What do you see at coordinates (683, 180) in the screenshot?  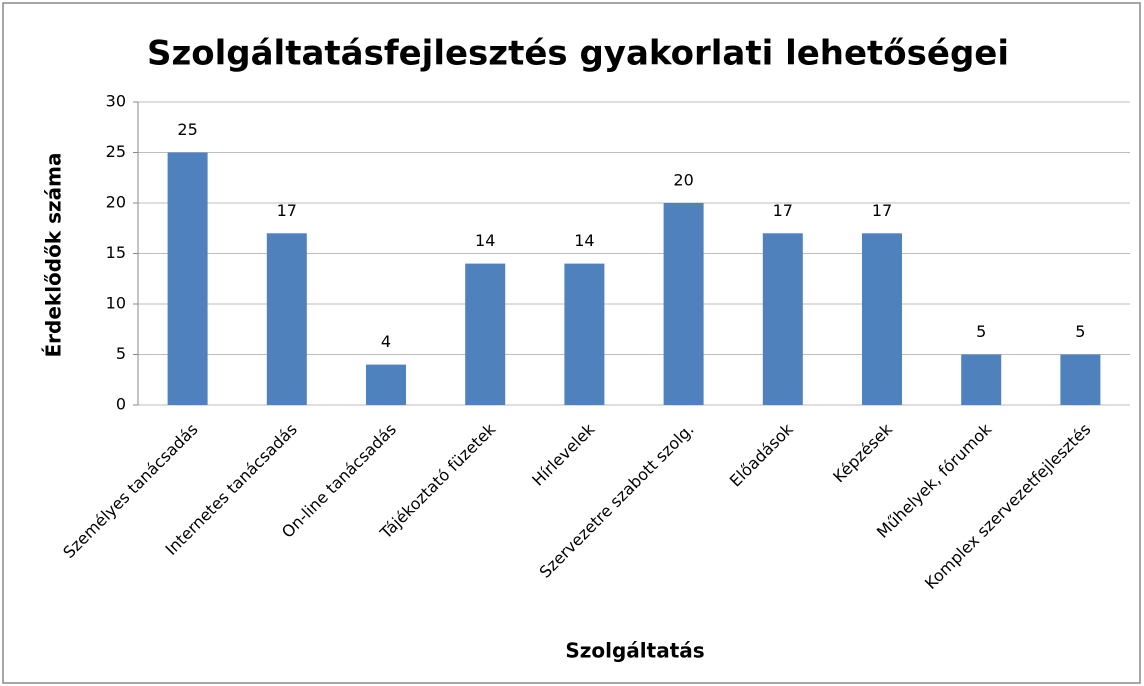 I see `data-label: 20` at bounding box center [683, 180].